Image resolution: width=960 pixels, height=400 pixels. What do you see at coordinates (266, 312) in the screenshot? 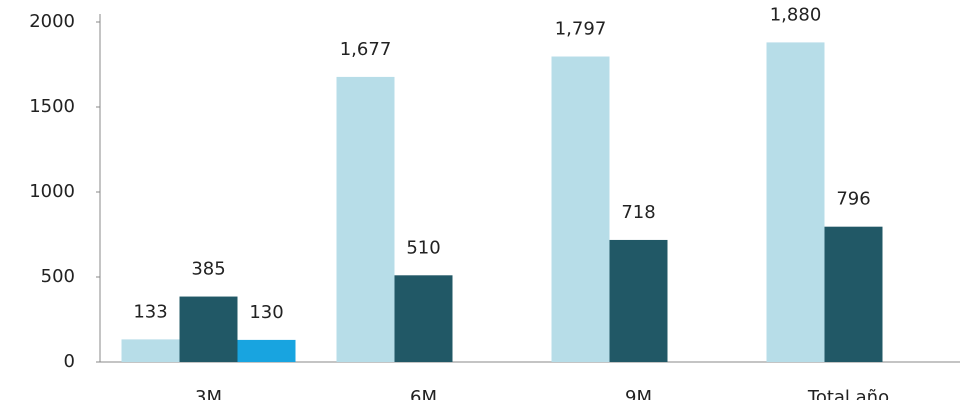
I see `data-label: 130` at bounding box center [266, 312].